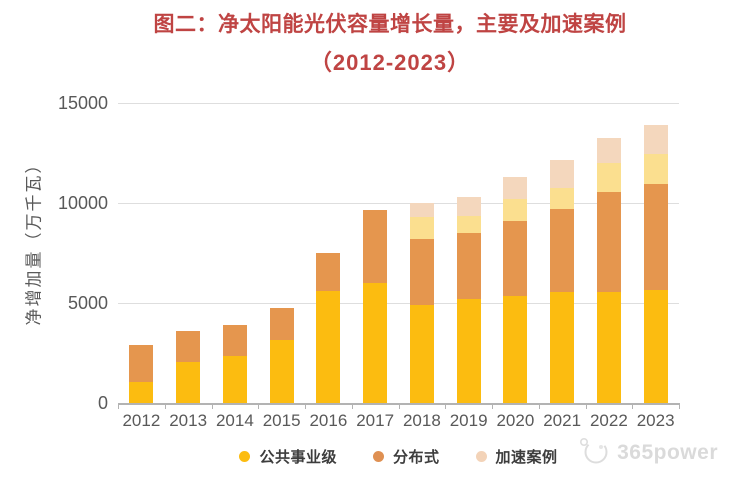 The image size is (736, 479). What do you see at coordinates (102, 403) in the screenshot?
I see `y-tick-label: 0` at bounding box center [102, 403].